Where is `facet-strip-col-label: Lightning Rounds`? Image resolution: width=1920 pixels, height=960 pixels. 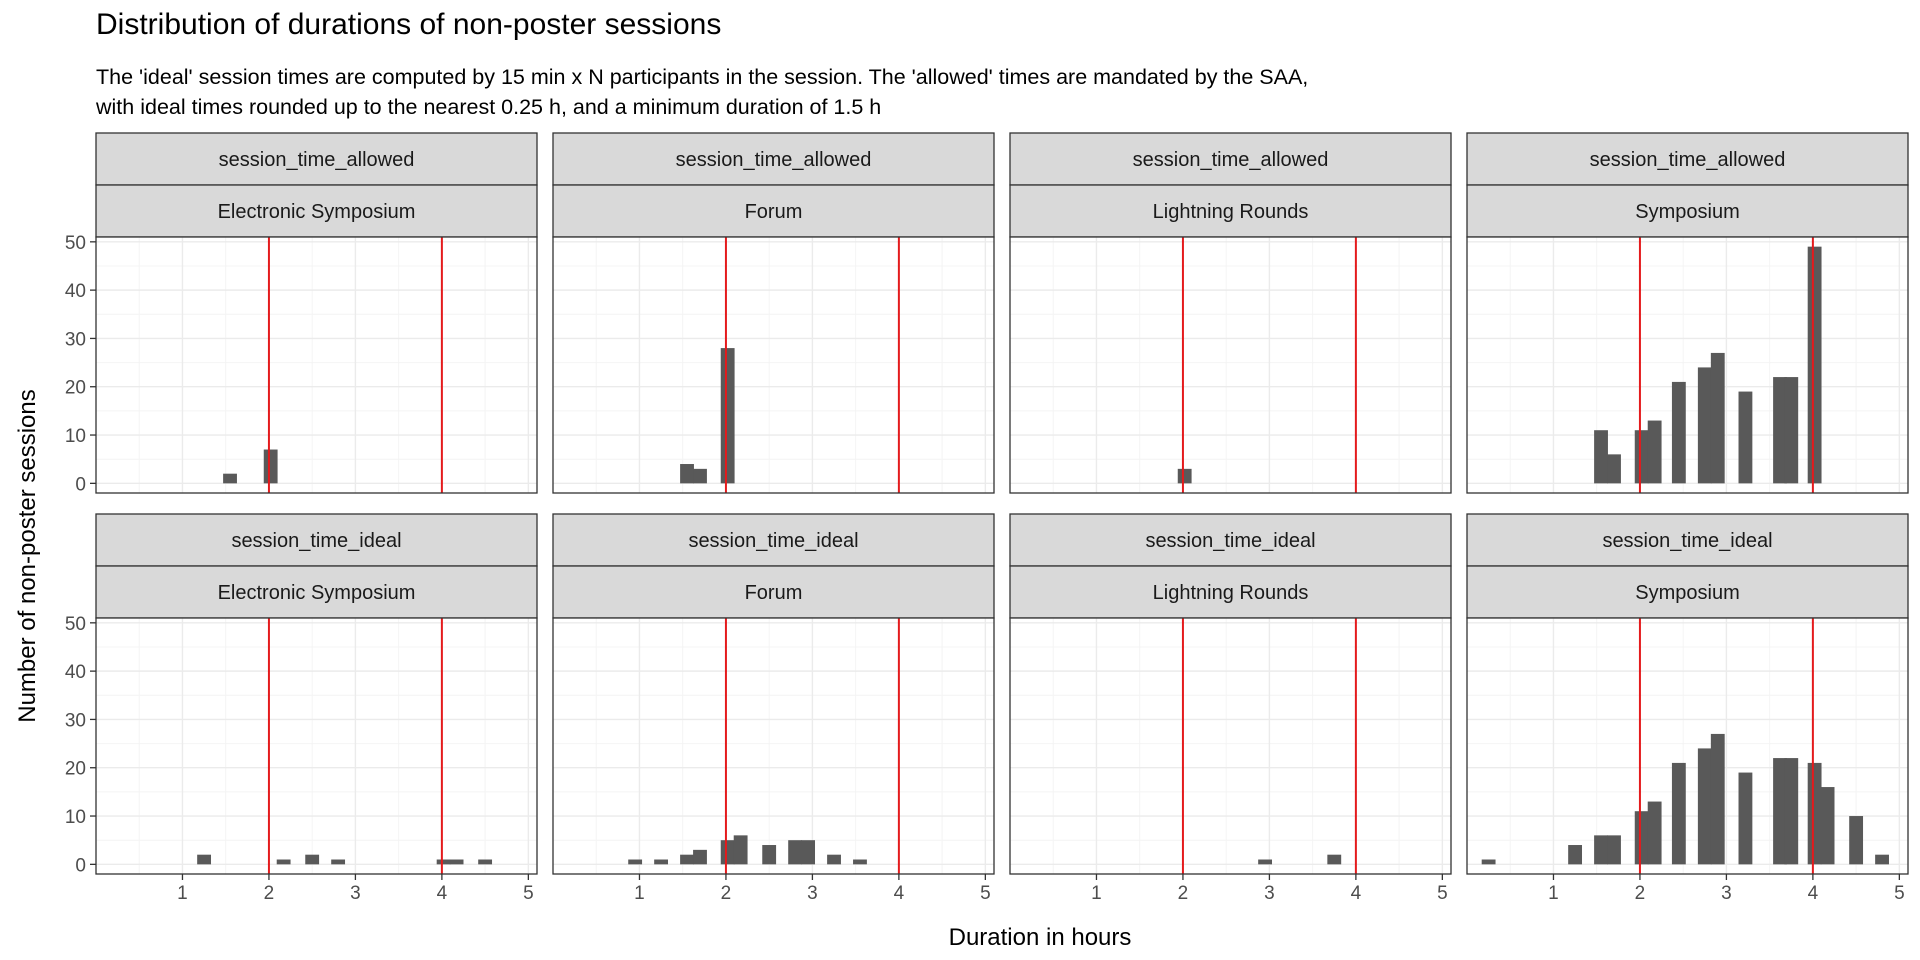
facet-strip-col-label: Lightning Rounds is located at coordinates (1231, 212).